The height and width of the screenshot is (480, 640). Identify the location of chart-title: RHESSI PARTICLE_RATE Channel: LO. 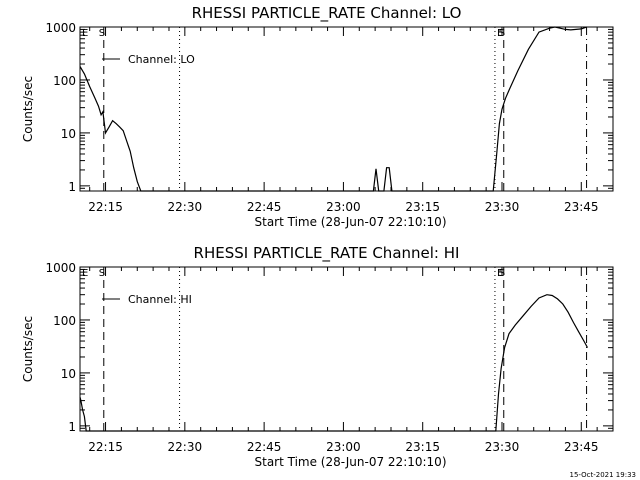
(327, 13).